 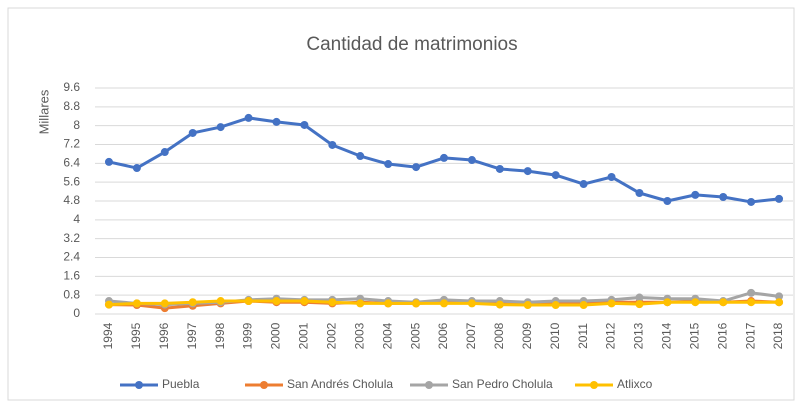 I want to click on x-tick-label: 2014, so click(x=667, y=335).